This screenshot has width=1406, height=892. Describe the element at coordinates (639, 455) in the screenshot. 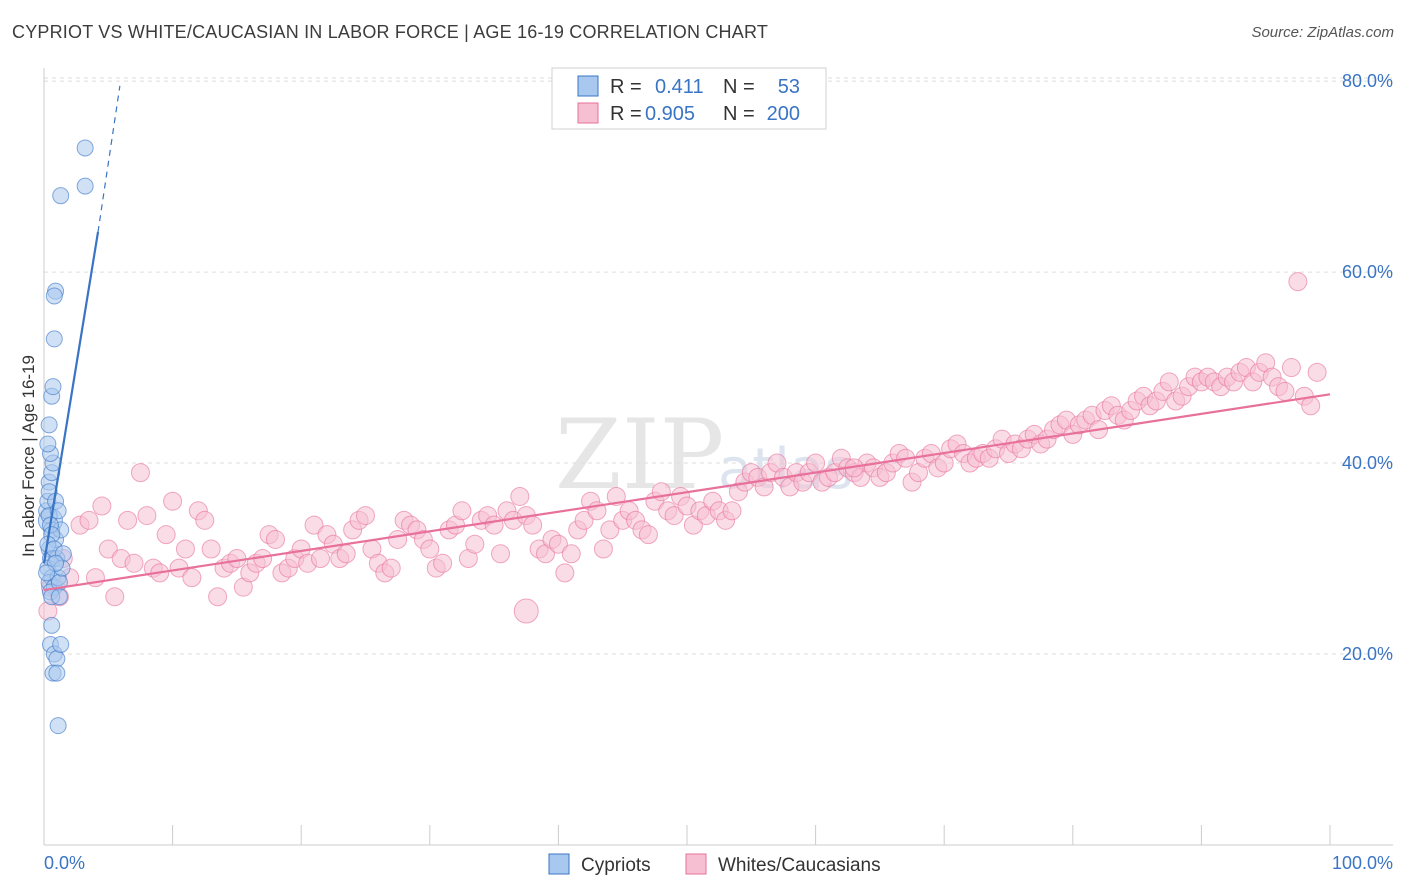

I see `watermark-main: ZIP` at that location.